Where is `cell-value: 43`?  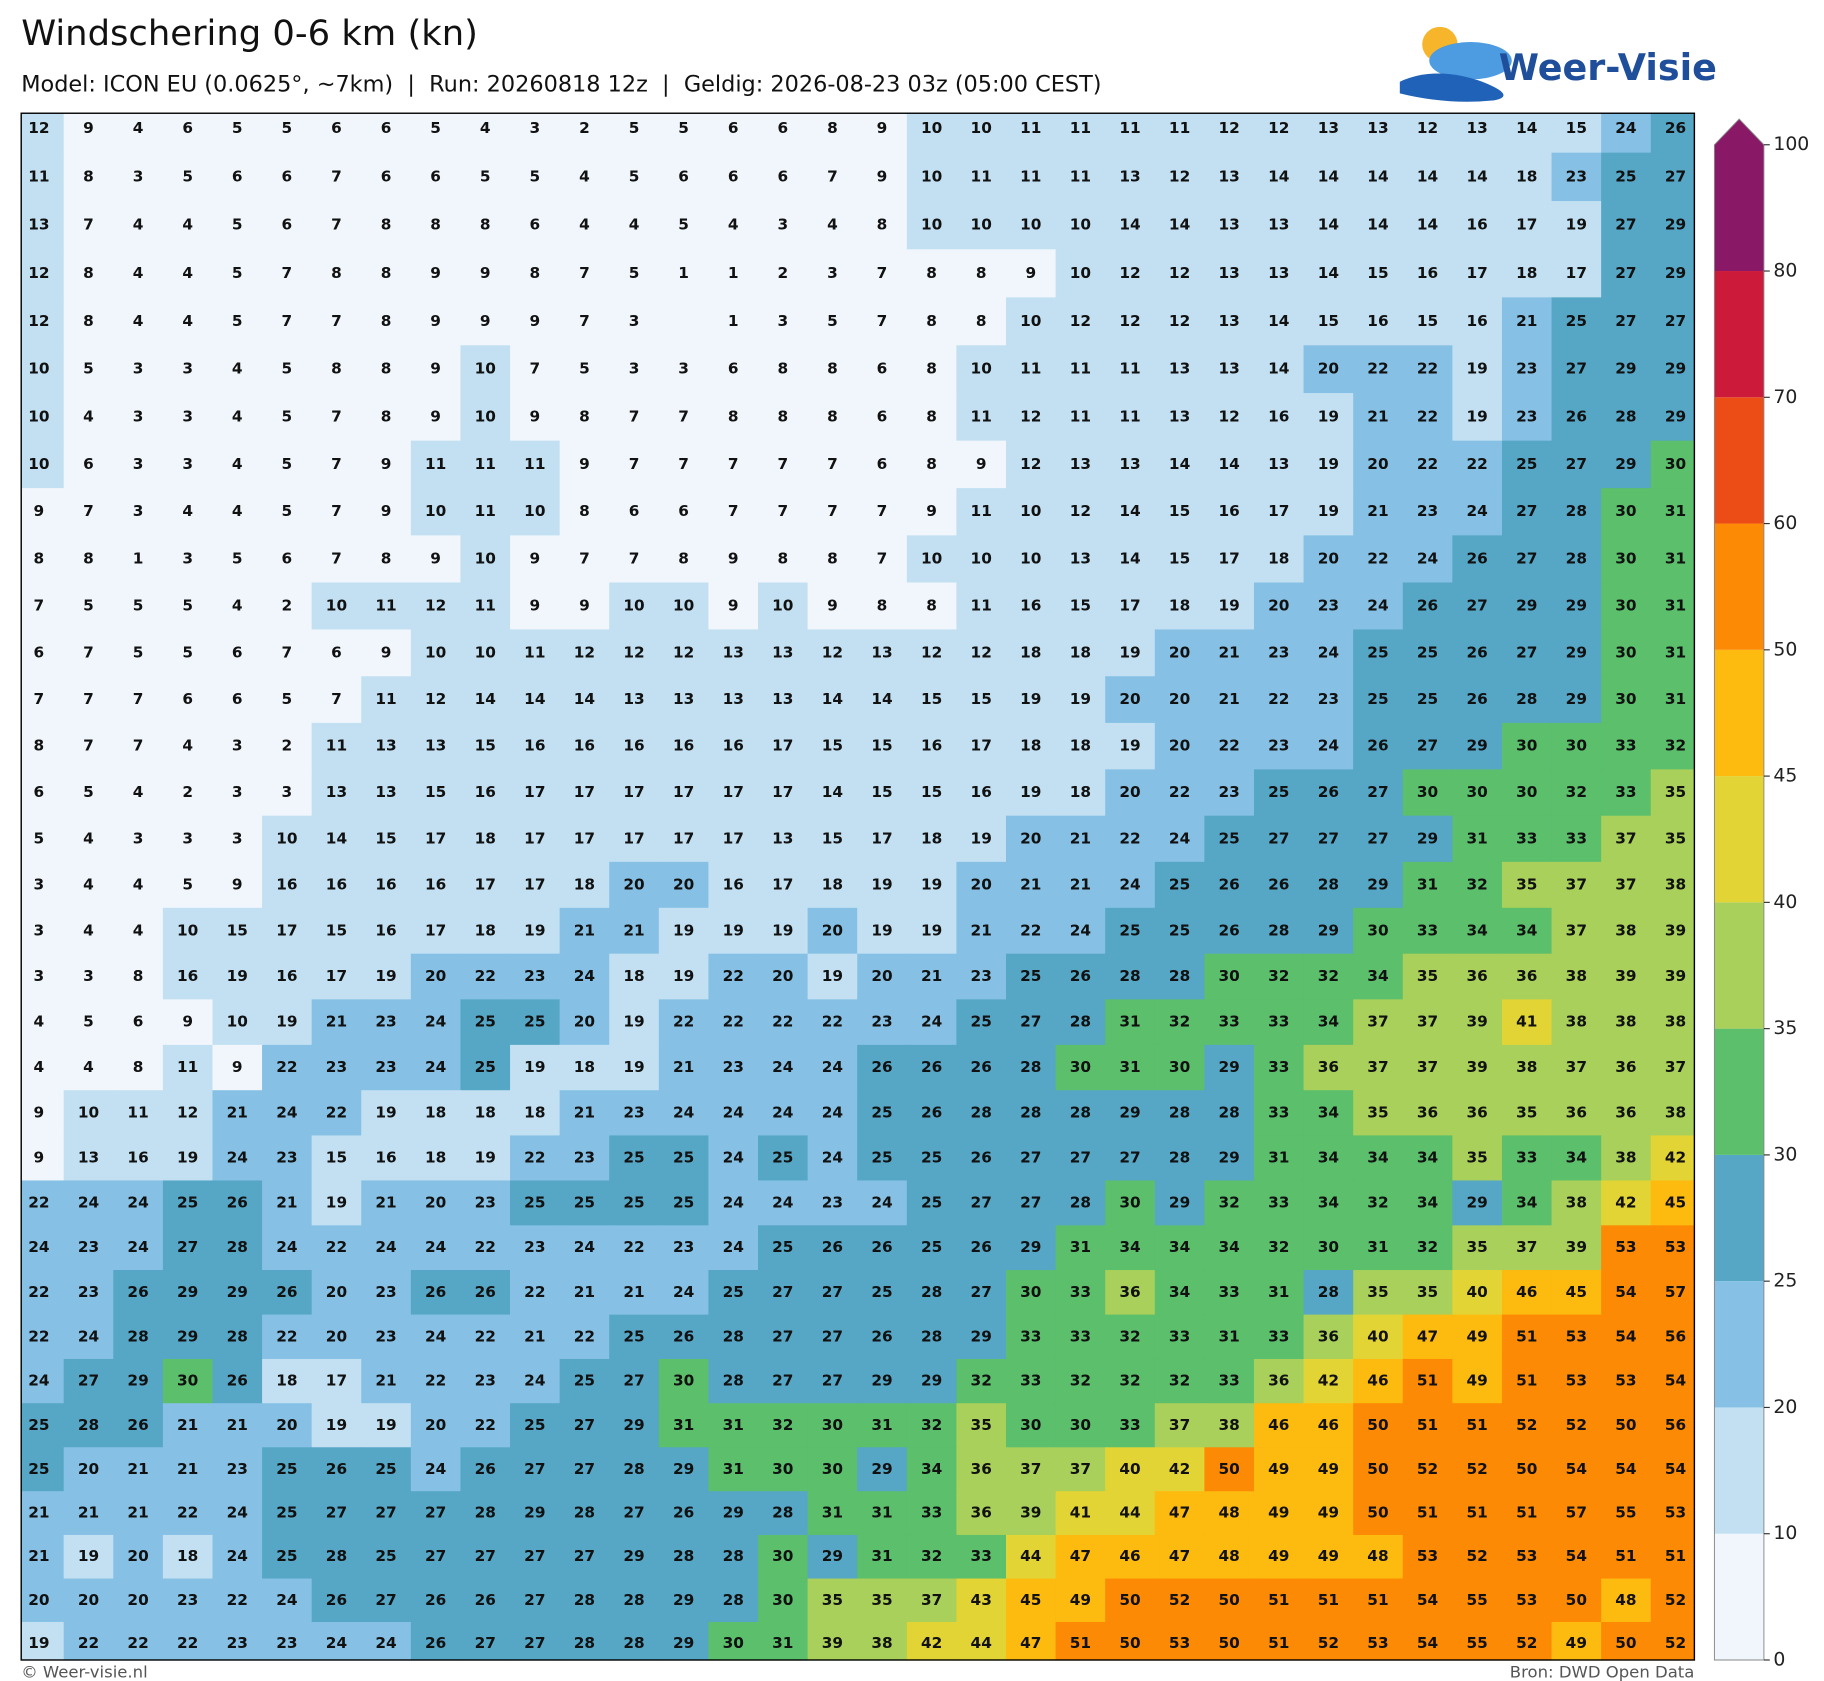 cell-value: 43 is located at coordinates (981, 1600).